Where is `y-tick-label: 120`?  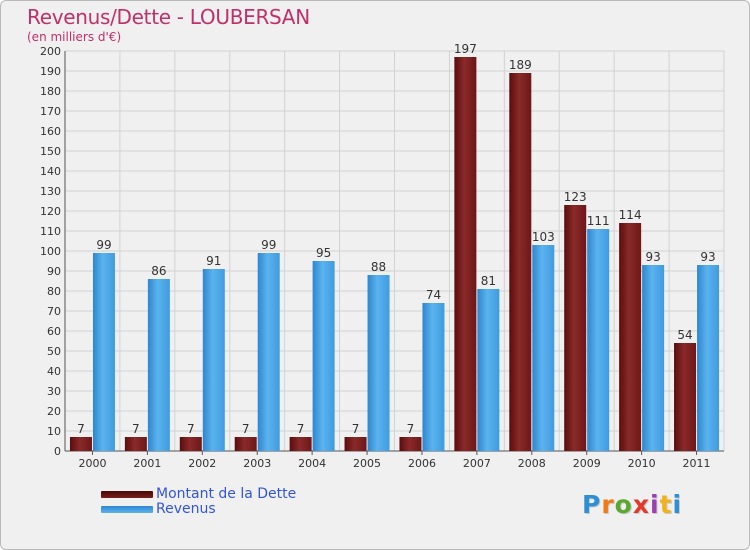
y-tick-label: 120 is located at coordinates (50, 211).